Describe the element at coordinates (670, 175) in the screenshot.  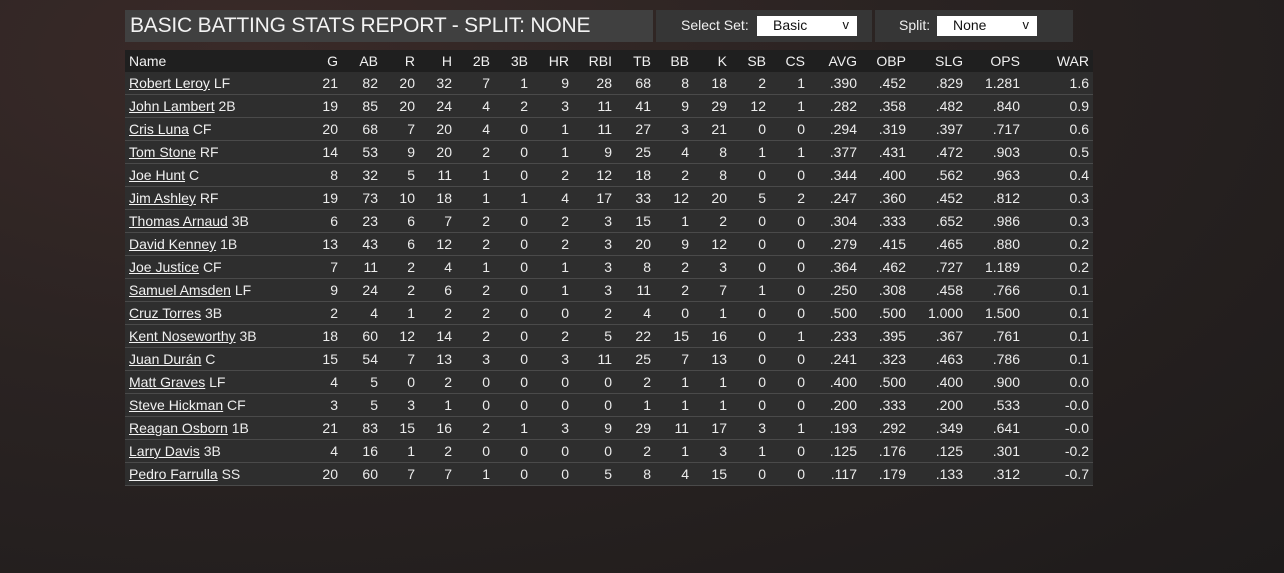
I see `stat-bb: 2` at that location.